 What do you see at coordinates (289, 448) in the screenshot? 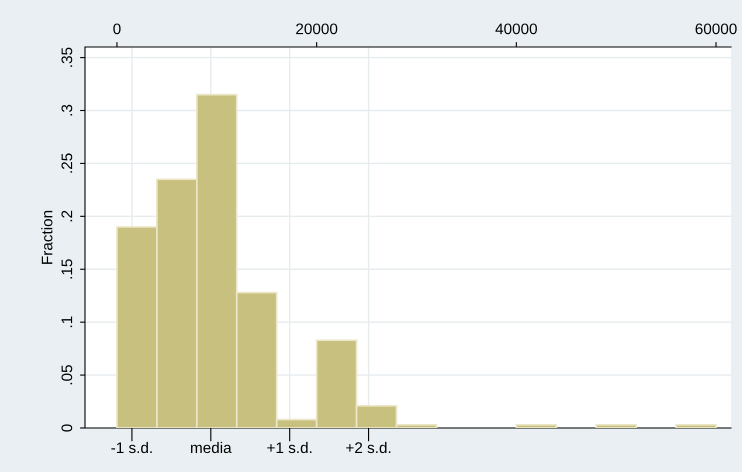
I see `ref-line-label: +1 s.d.` at bounding box center [289, 448].